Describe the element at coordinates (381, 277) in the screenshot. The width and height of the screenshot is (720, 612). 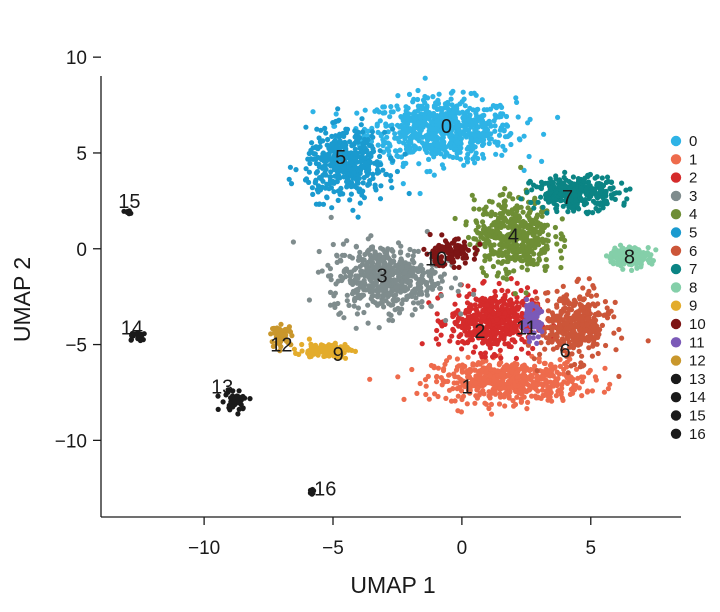
I see `cluster-label-3: 3` at that location.